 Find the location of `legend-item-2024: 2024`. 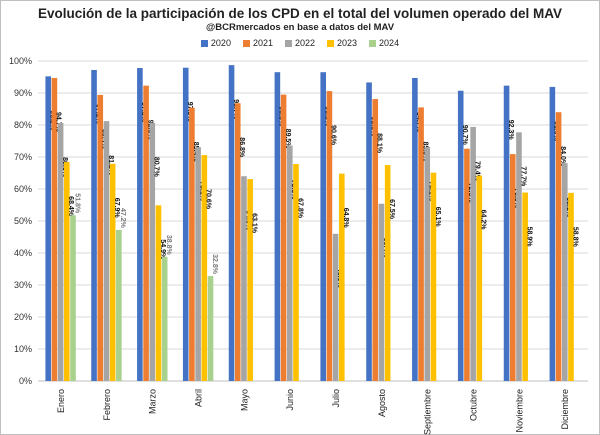

legend-item-2024: 2024 is located at coordinates (384, 43).